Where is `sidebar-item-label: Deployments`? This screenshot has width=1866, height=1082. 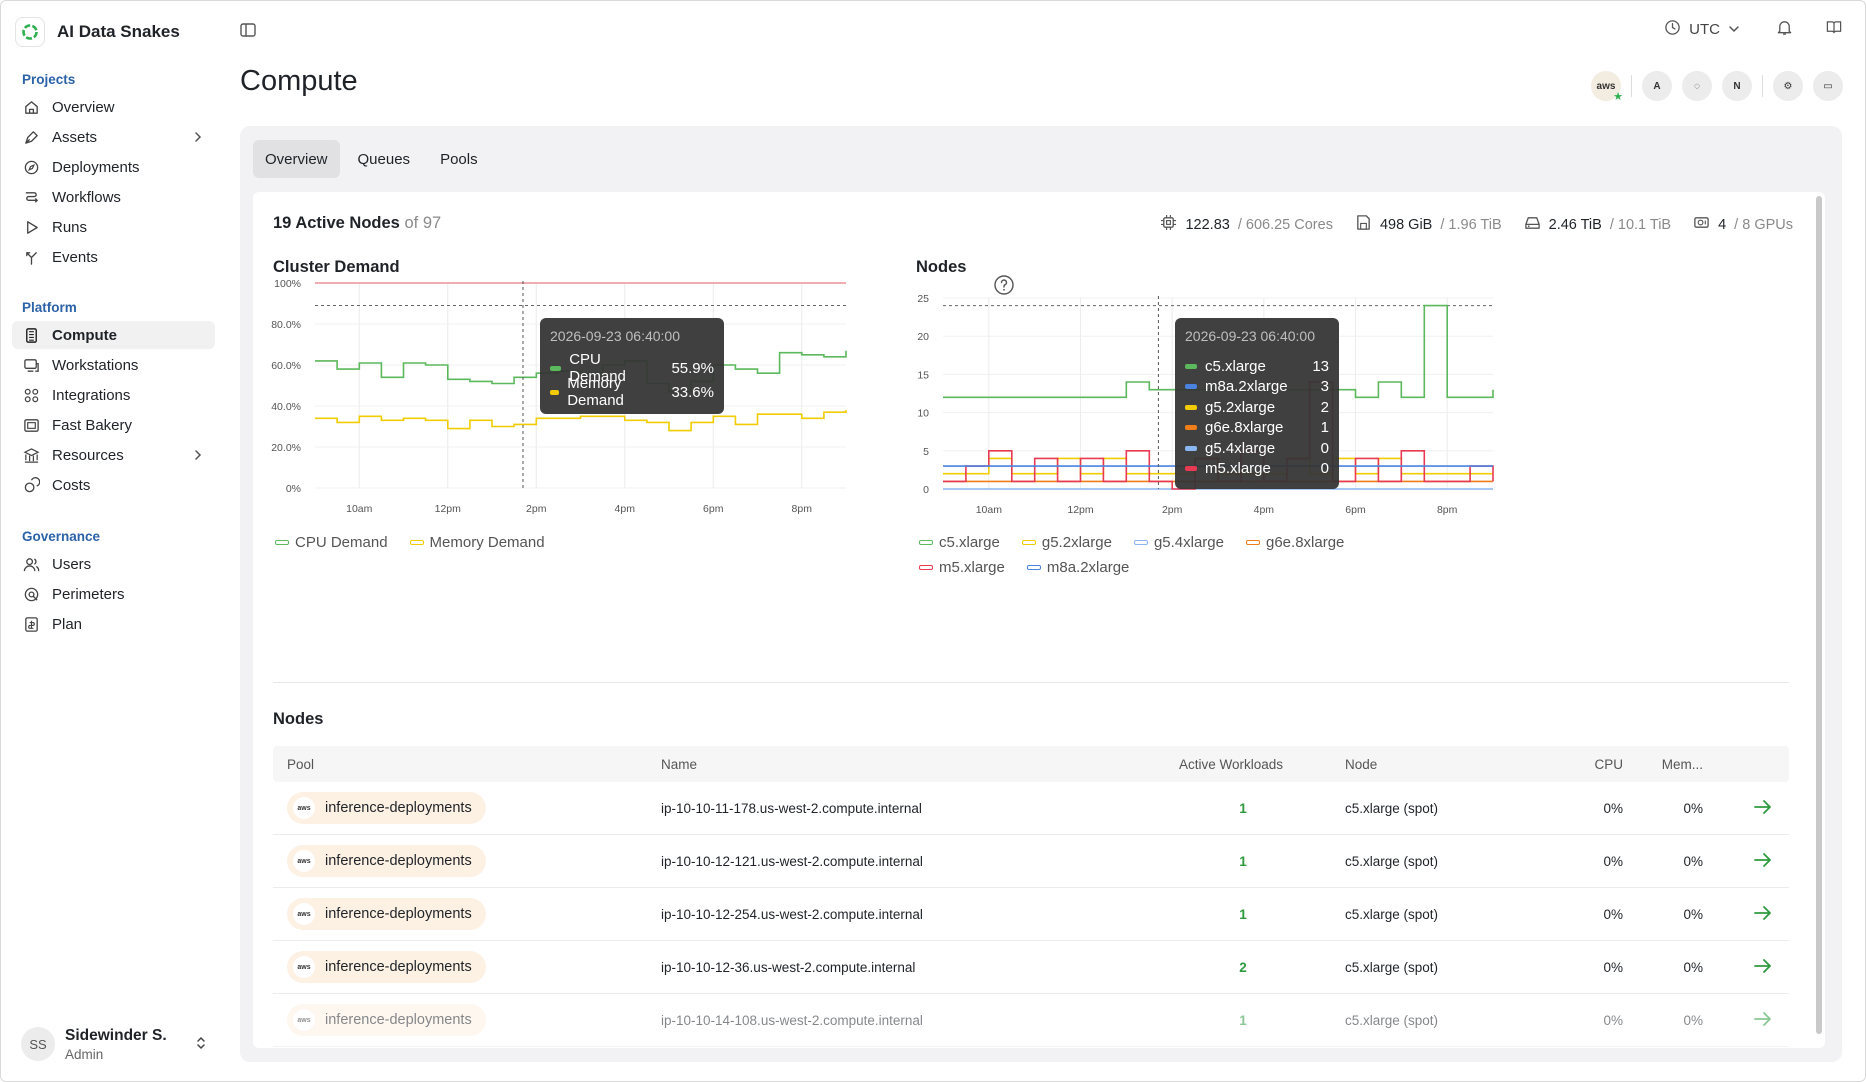
sidebar-item-label: Deployments is located at coordinates (96, 167).